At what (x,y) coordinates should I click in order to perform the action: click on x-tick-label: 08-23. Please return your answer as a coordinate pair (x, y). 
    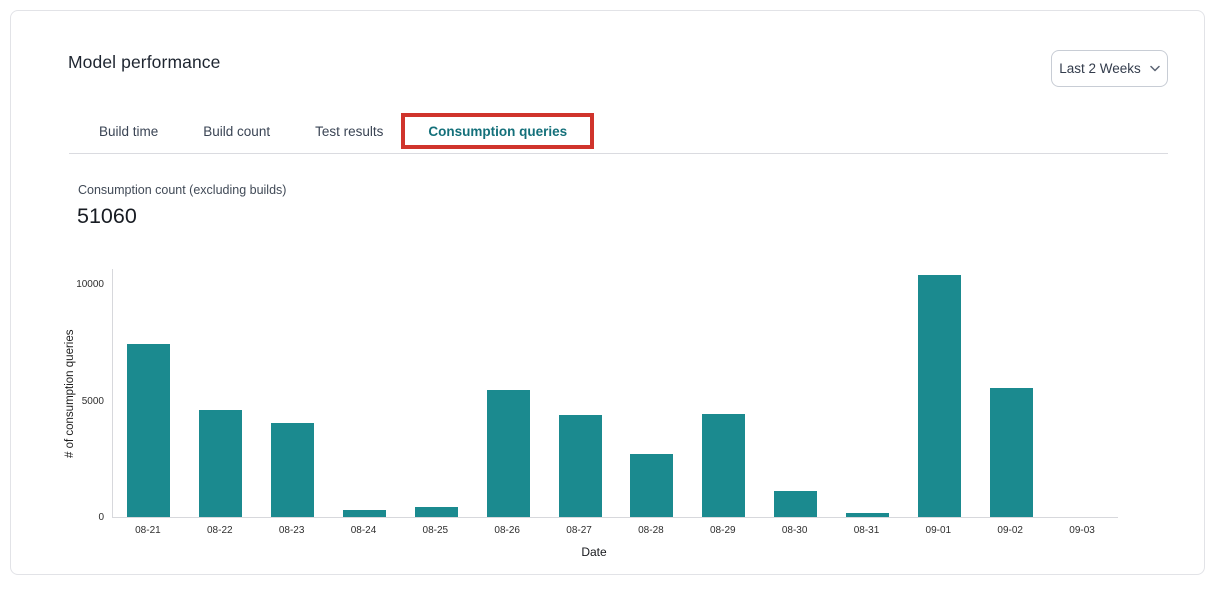
    Looking at the image, I should click on (291, 530).